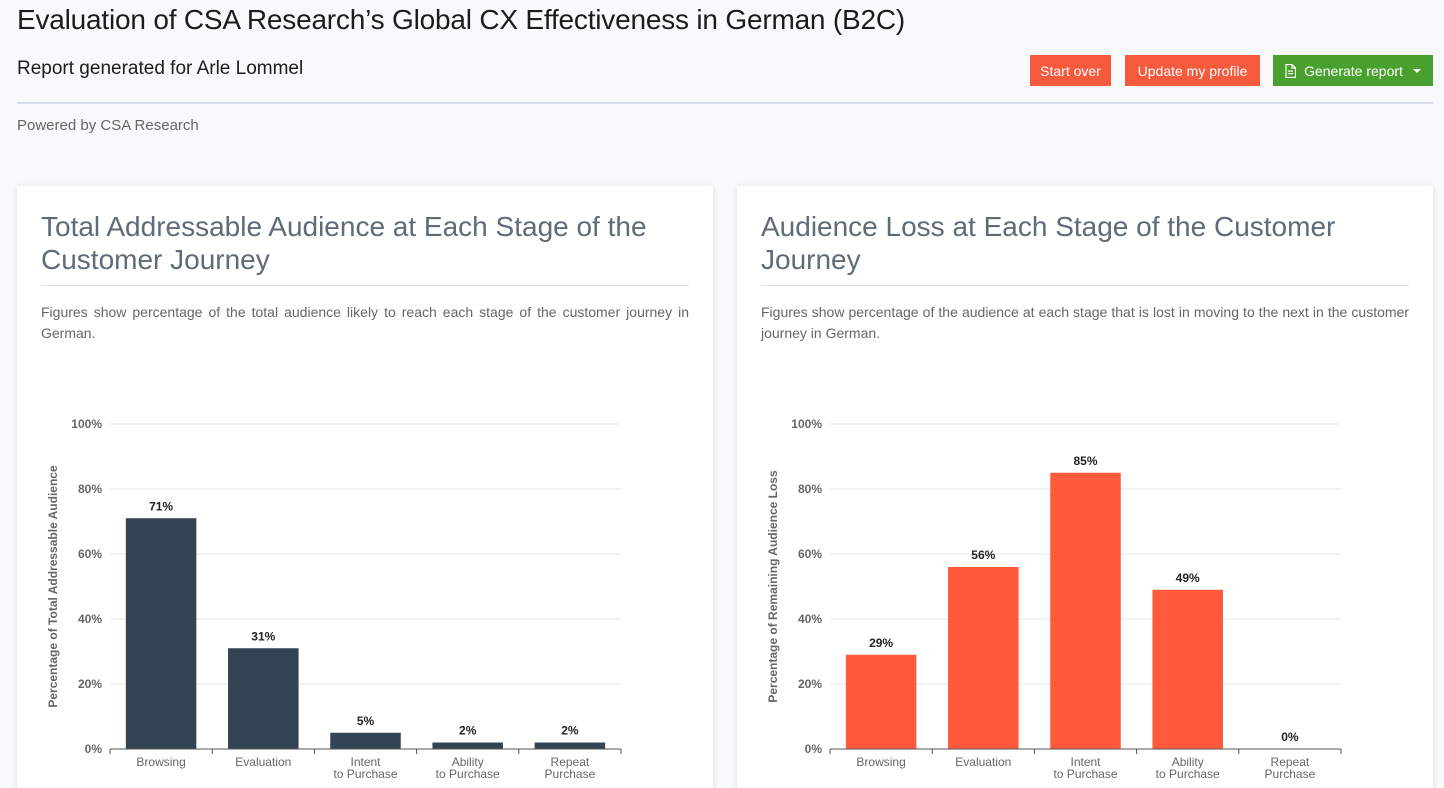 This screenshot has height=788, width=1444. Describe the element at coordinates (263, 636) in the screenshot. I see `data-label: 31%` at that location.